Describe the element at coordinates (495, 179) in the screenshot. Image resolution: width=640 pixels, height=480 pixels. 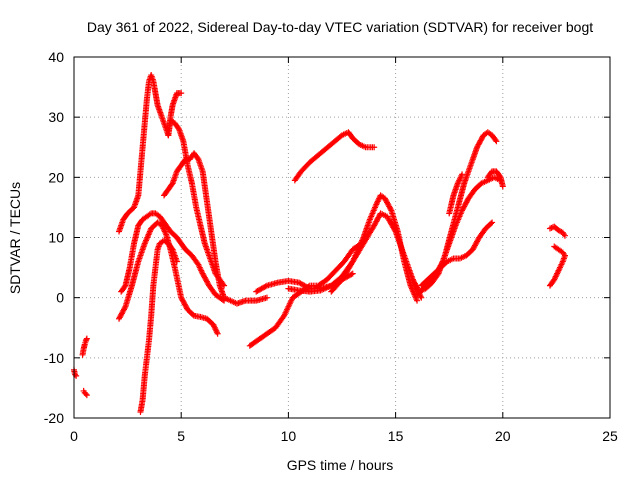
I see `series-s19` at that location.